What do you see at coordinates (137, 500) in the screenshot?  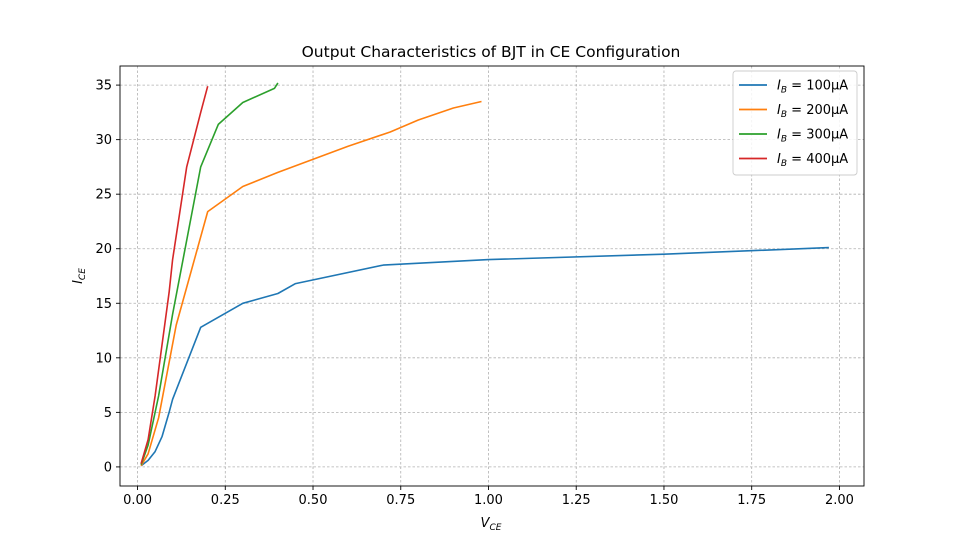 I see `x-tick-label: 0.00` at bounding box center [137, 500].